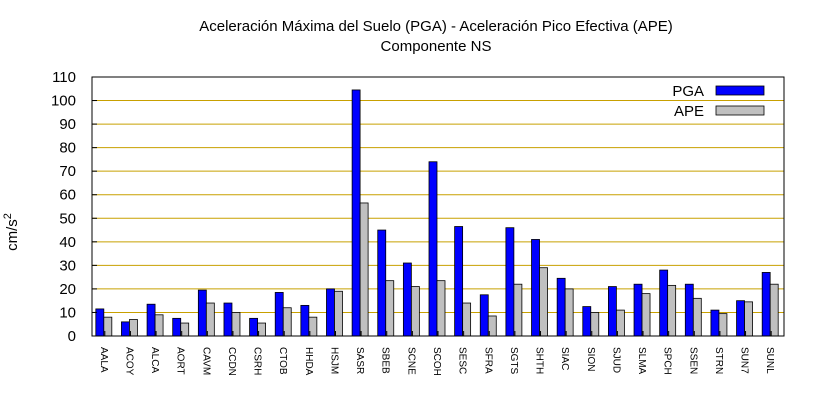 The height and width of the screenshot is (400, 820). I want to click on y-tick-label: 70, so click(67, 171).